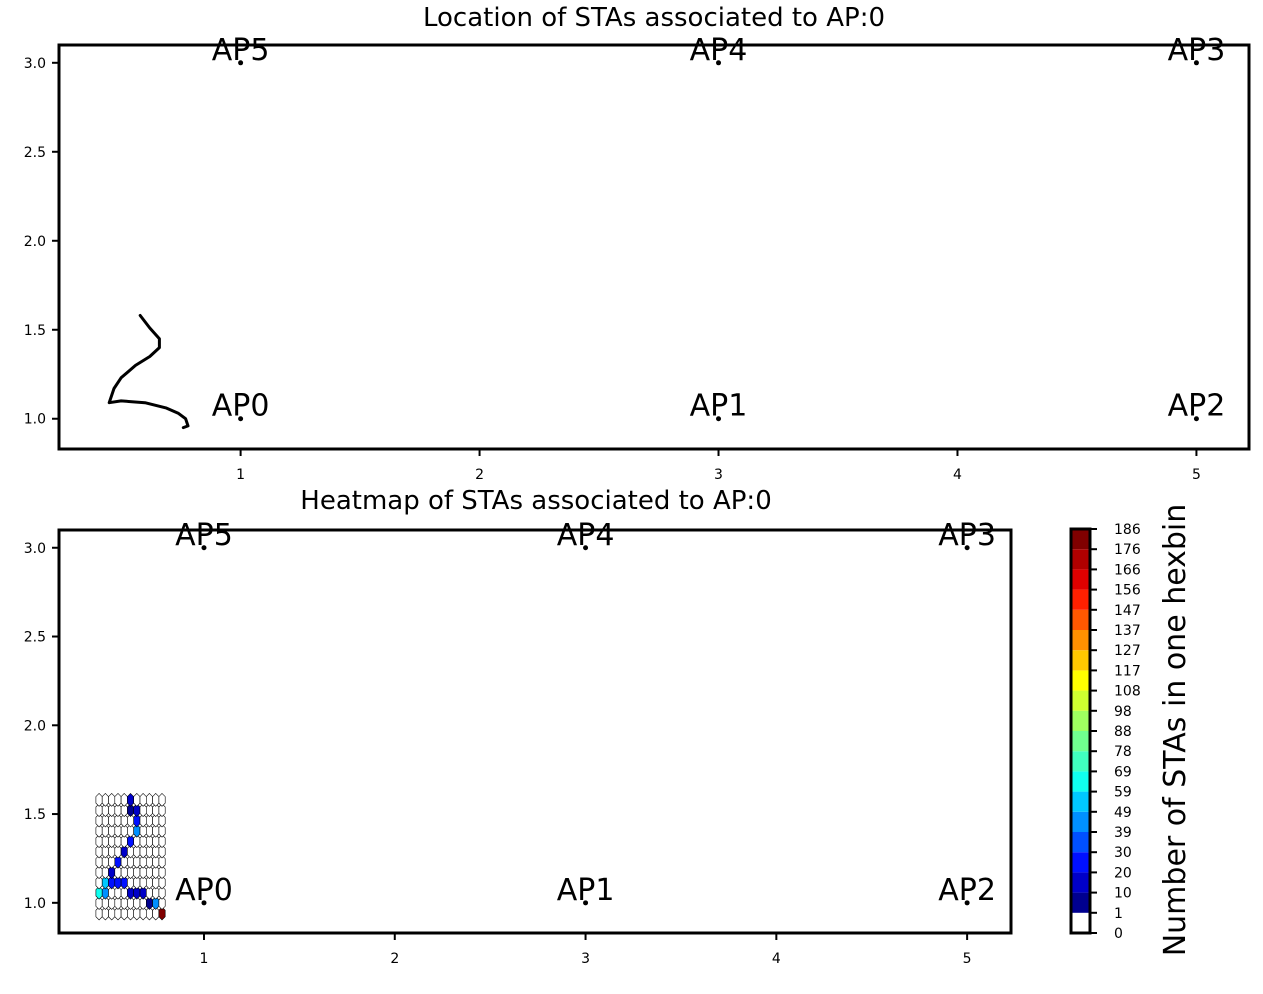  Describe the element at coordinates (41, 242) in the screenshot. I see `top-chart-y-axis: 1.0 1.5 2.0 2.5 3.0` at that location.